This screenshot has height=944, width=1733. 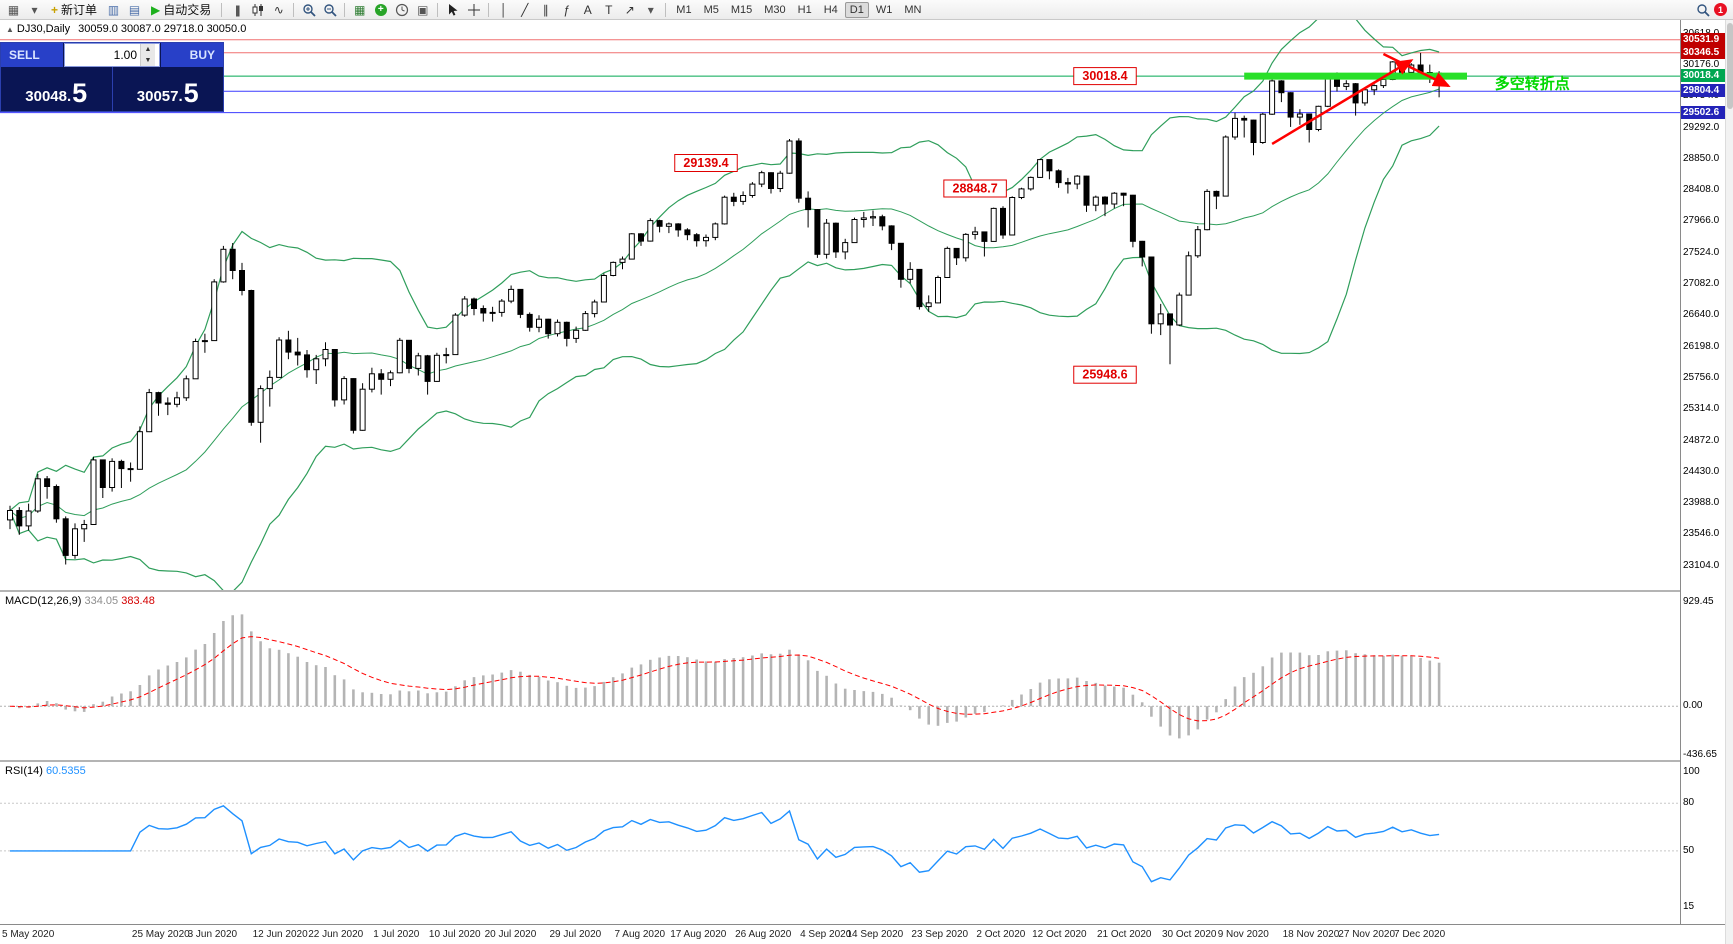 I want to click on axis-tick-label: 25314.0, so click(x=1701, y=409).